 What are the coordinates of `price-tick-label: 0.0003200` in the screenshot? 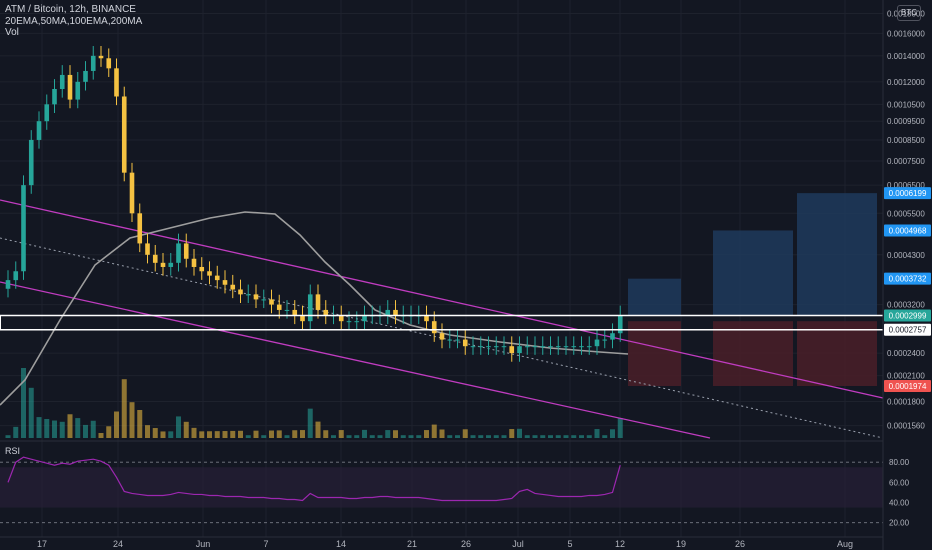 It's located at (906, 305).